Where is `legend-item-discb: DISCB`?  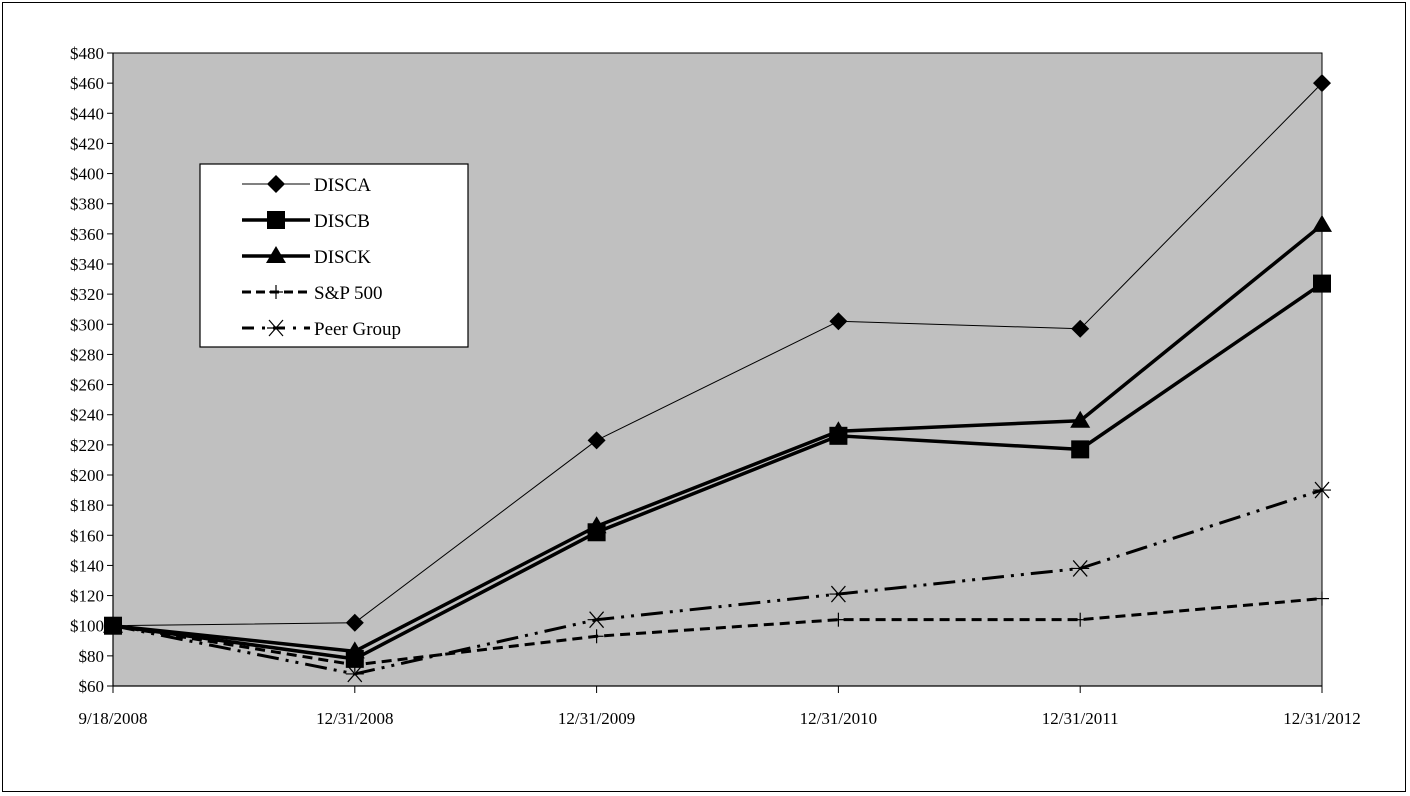 legend-item-discb: DISCB is located at coordinates (306, 221).